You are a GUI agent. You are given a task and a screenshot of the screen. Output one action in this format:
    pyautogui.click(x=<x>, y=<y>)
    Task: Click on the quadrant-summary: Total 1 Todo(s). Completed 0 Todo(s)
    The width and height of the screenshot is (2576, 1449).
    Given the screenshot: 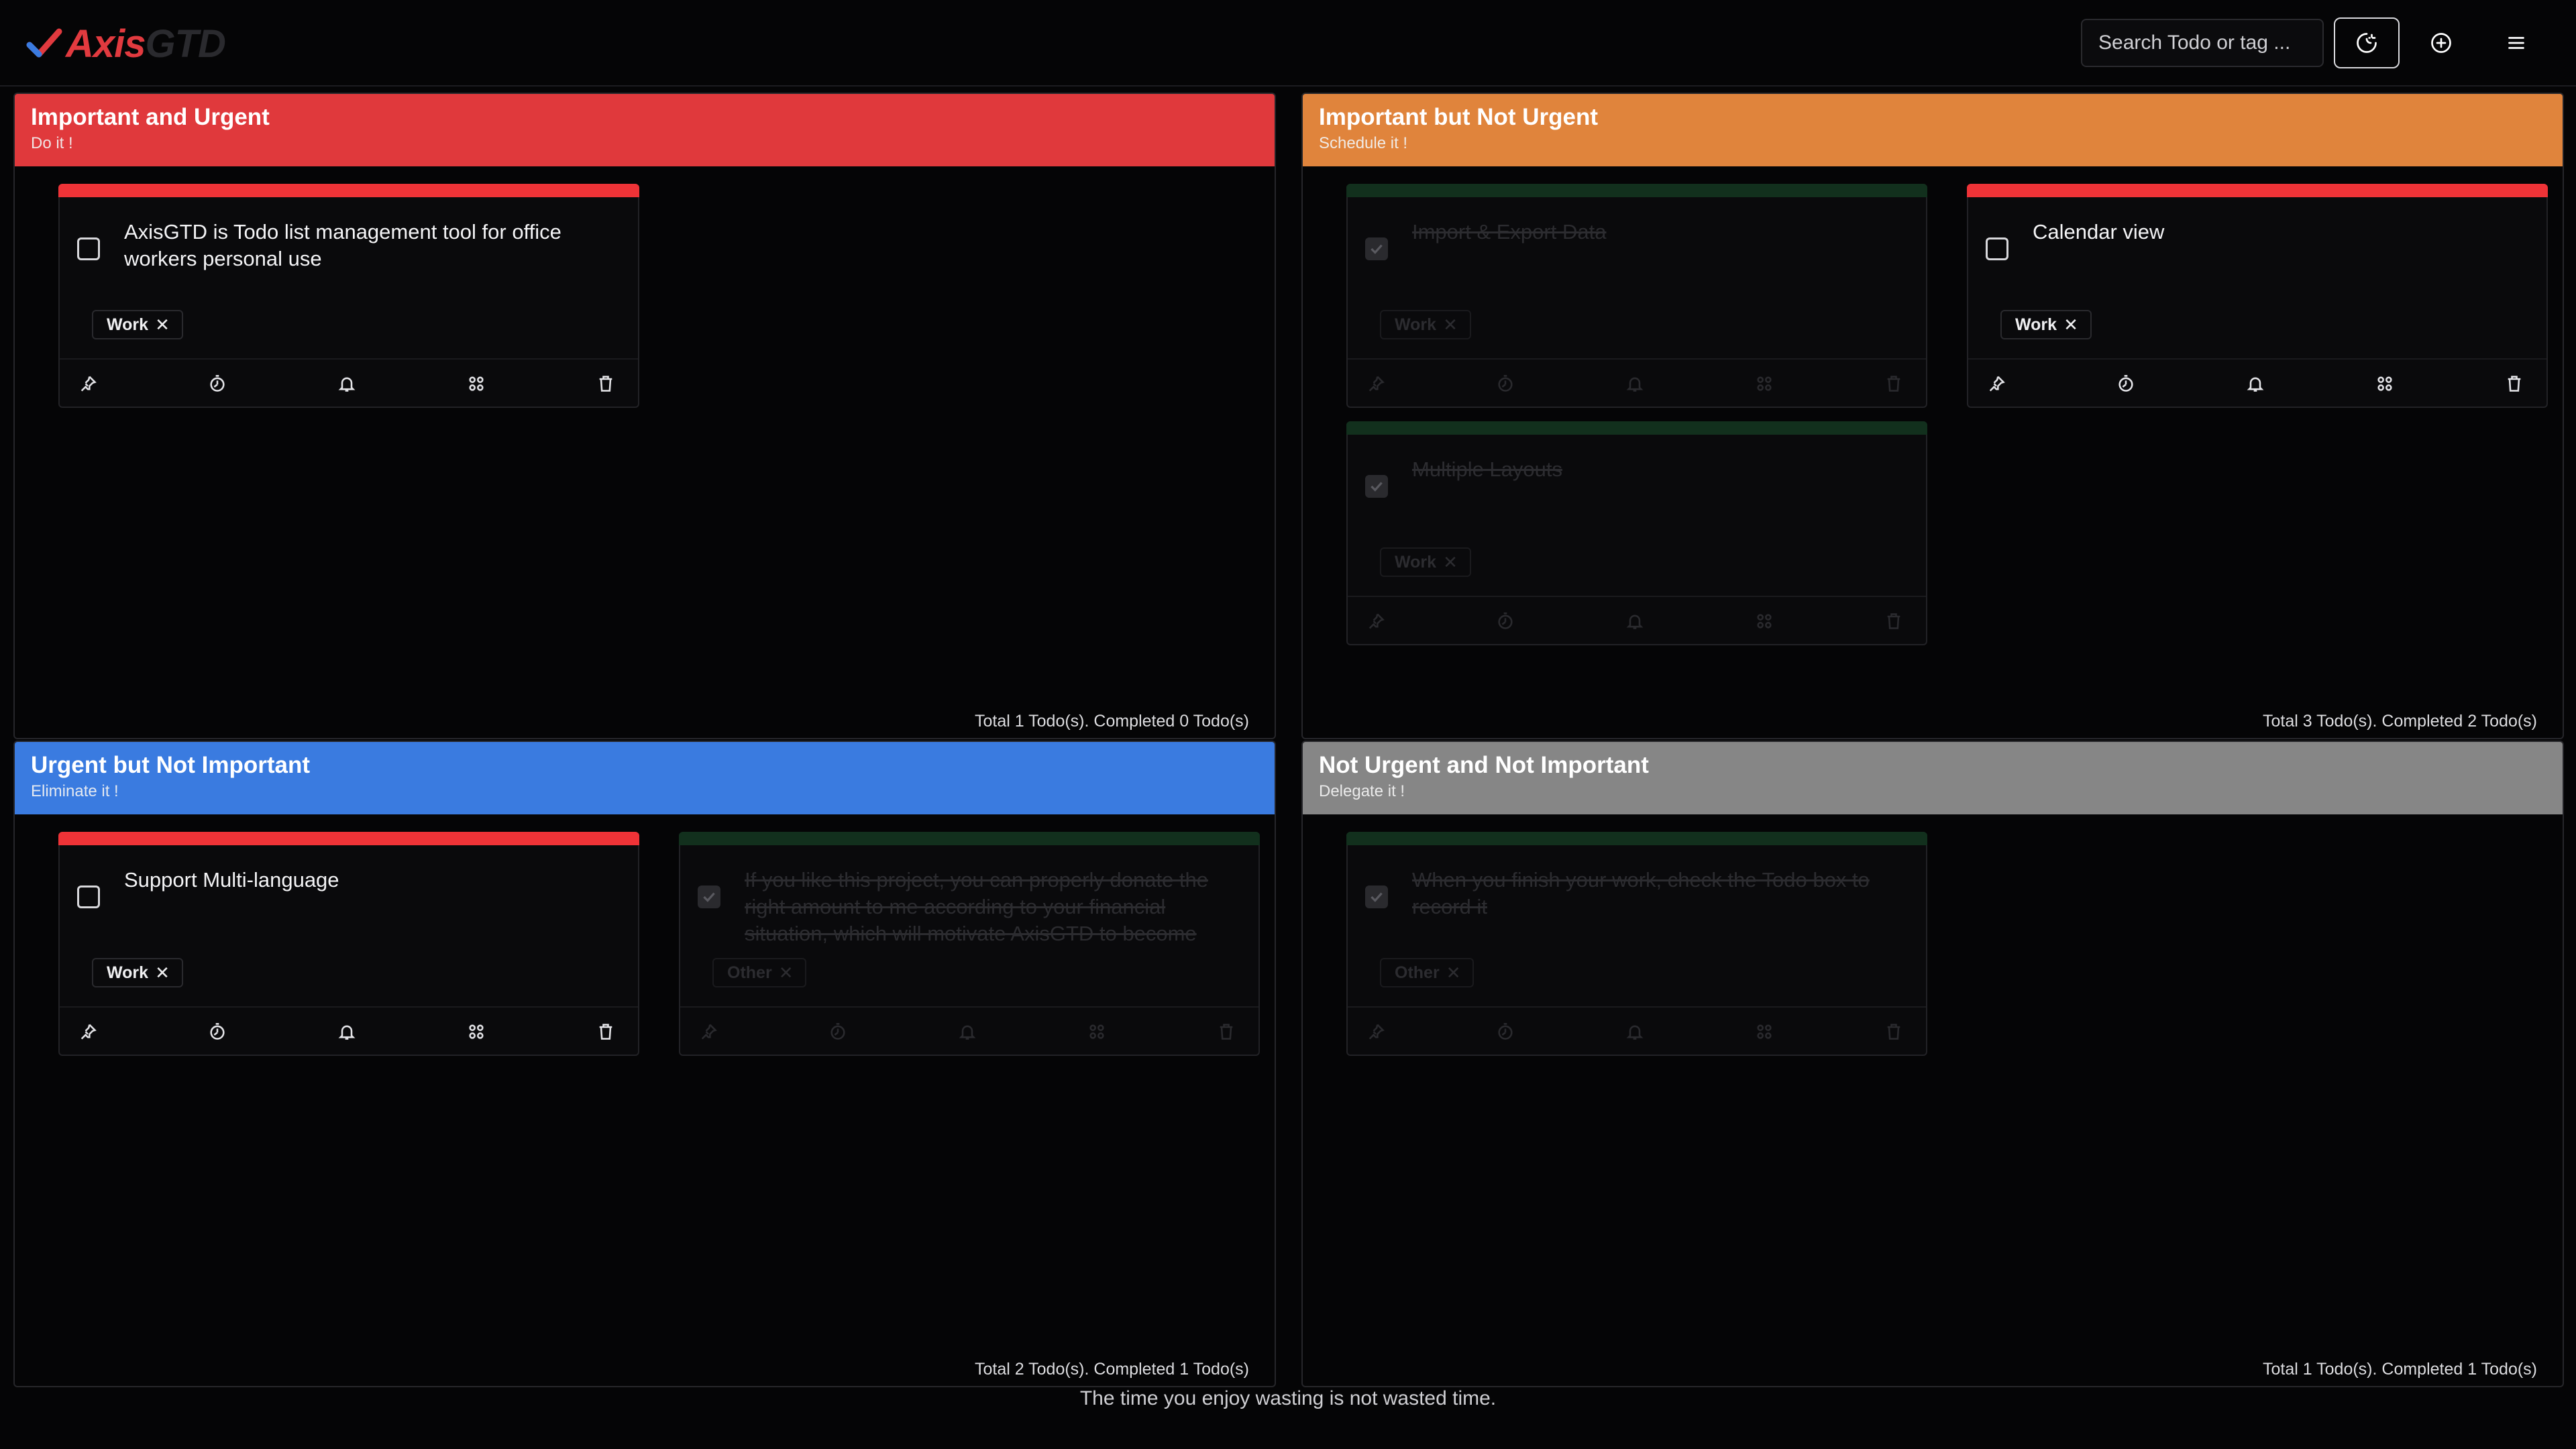 What is the action you would take?
    pyautogui.click(x=1111, y=721)
    